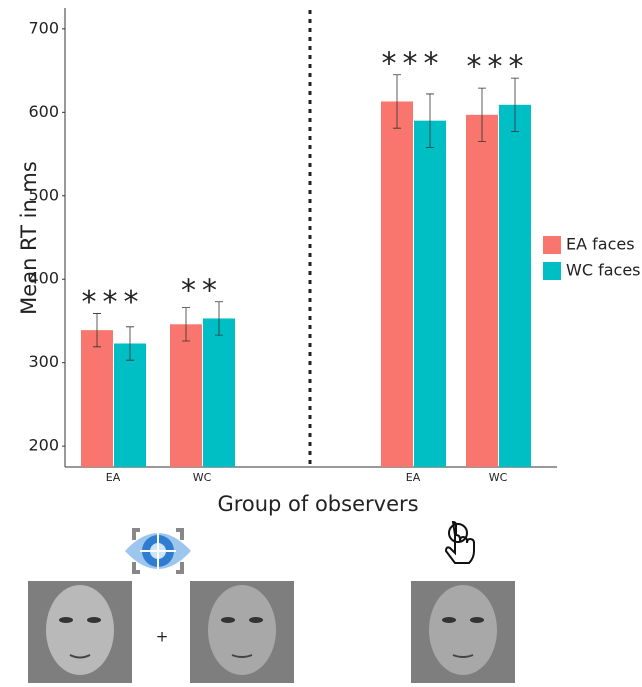 This screenshot has width=642, height=687. I want to click on y-tick-label: 700, so click(43, 27).